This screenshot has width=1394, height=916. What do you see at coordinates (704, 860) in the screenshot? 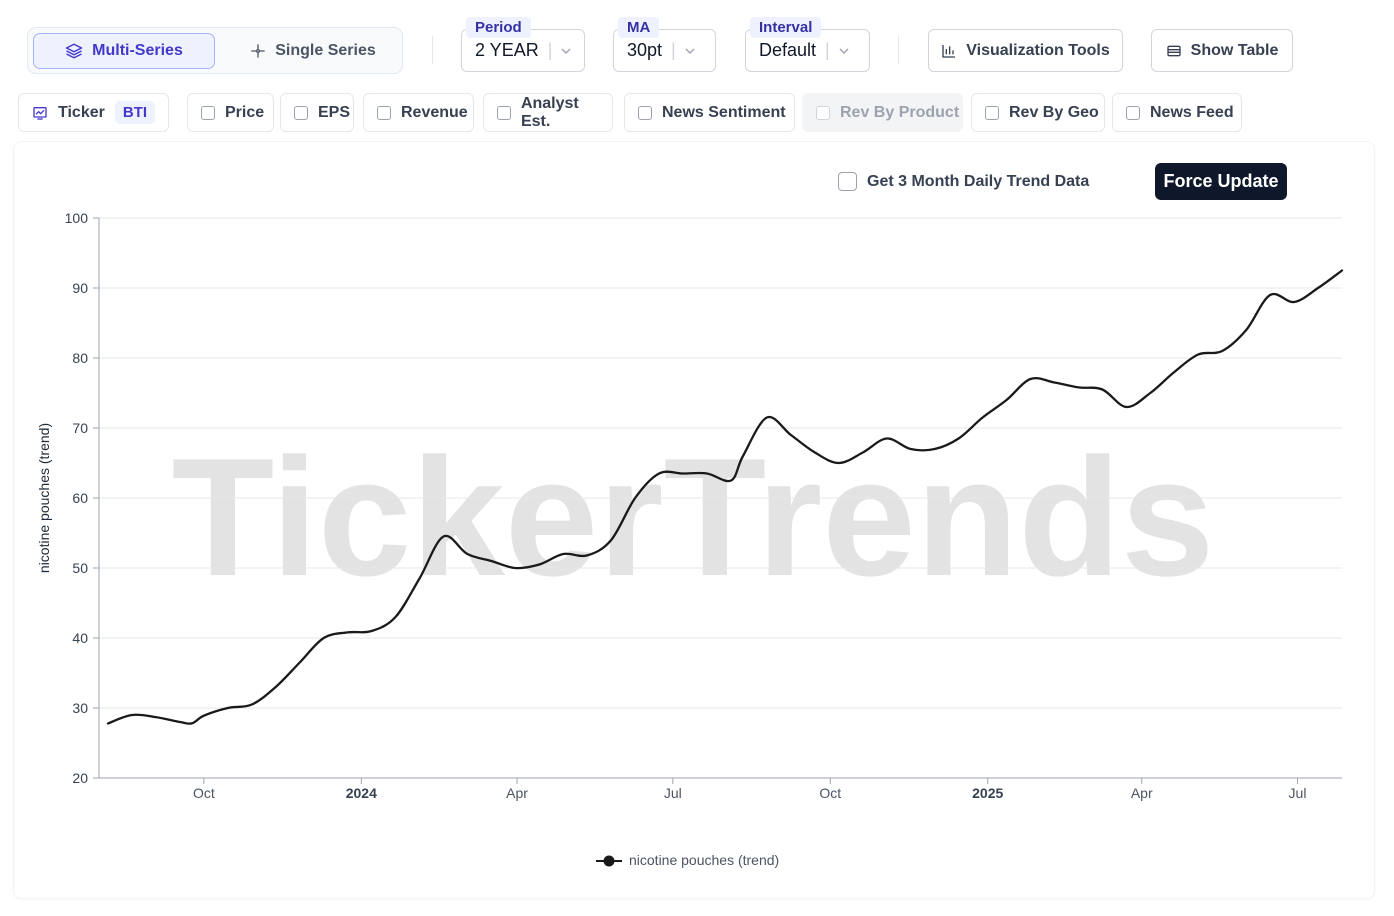
I see `legend-label: nicotine pouches (trend)` at bounding box center [704, 860].